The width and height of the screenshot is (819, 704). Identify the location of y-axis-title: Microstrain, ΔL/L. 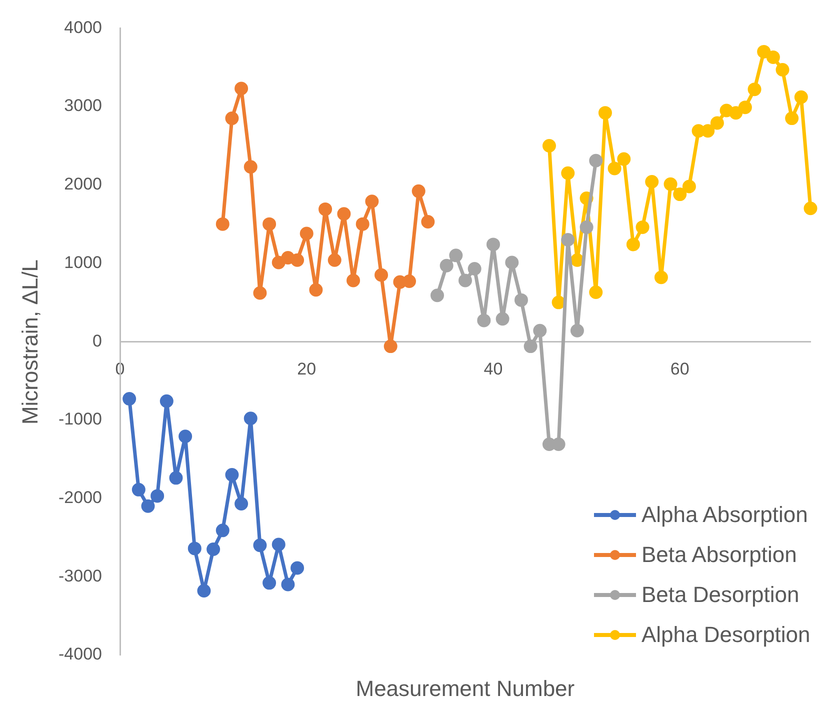
(30, 341).